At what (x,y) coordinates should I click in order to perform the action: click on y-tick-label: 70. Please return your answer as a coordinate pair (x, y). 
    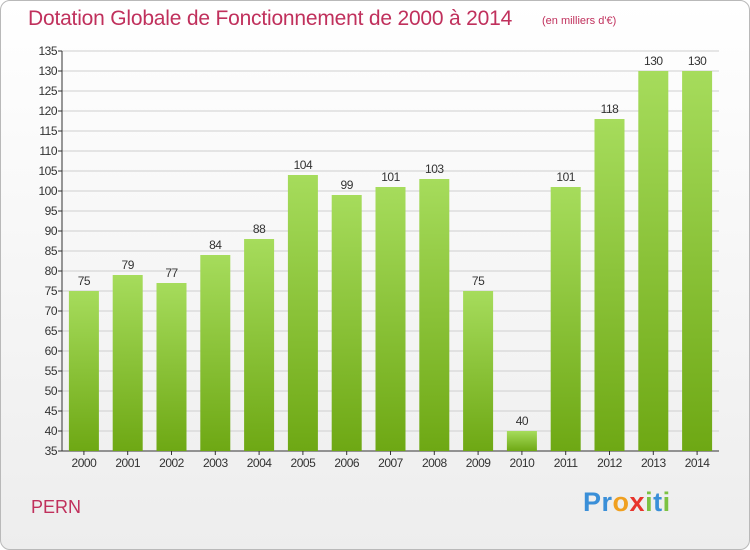
    Looking at the image, I should click on (51, 311).